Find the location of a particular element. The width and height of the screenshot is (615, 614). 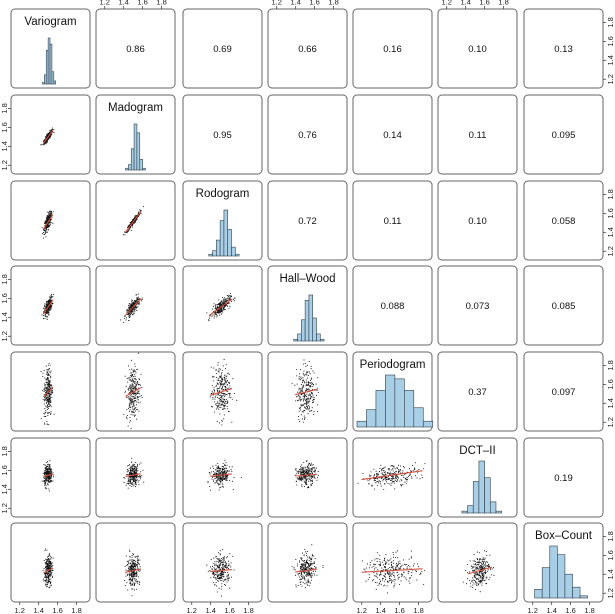

panel-r2-c2: Rodogram is located at coordinates (222, 222).